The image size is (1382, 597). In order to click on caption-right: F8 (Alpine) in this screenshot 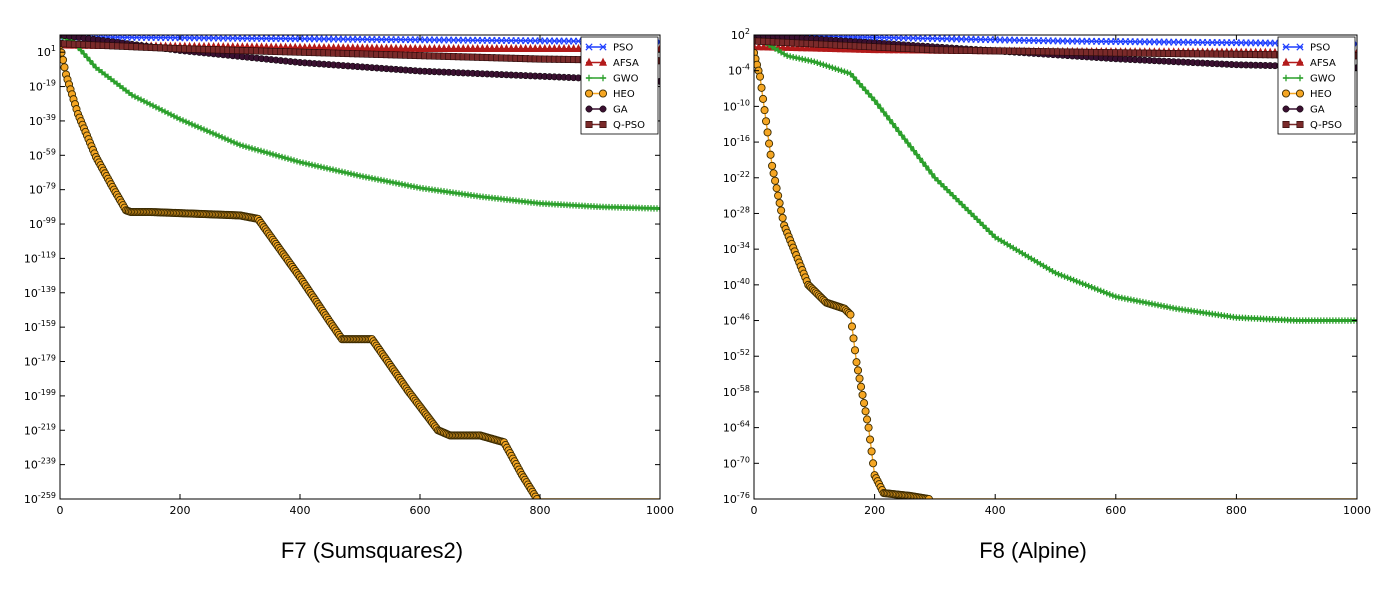, I will do `click(1033, 550)`.